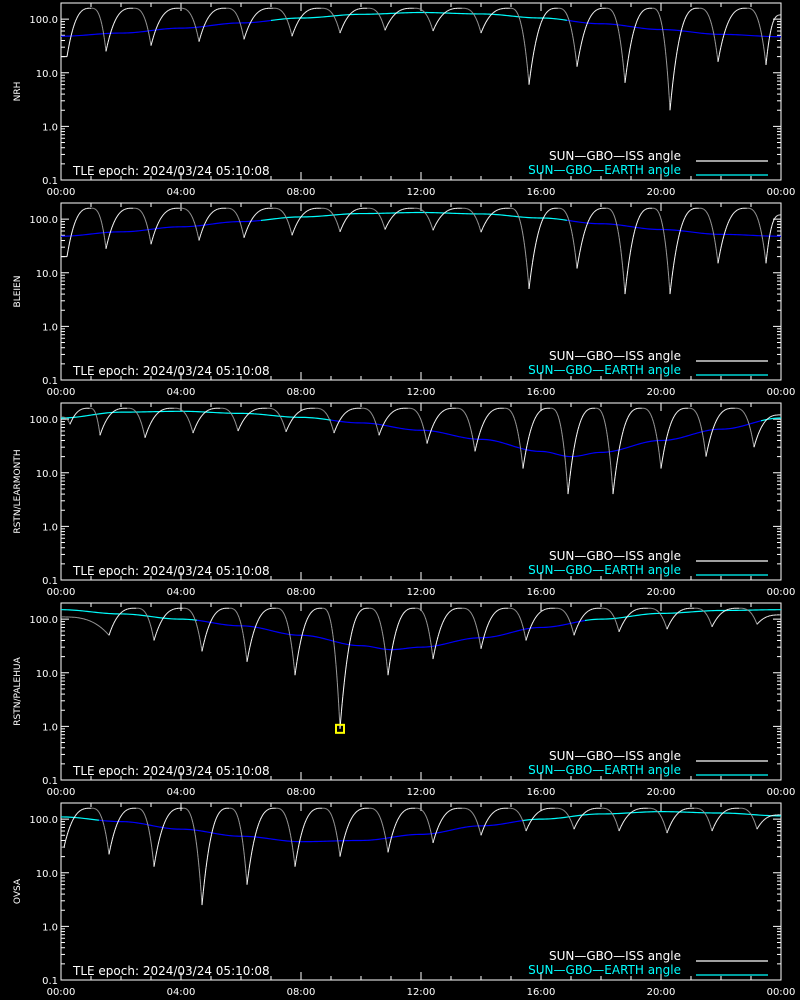 This screenshot has height=1000, width=800. What do you see at coordinates (50, 181) in the screenshot?
I see `y-tick-label: 0.1` at bounding box center [50, 181].